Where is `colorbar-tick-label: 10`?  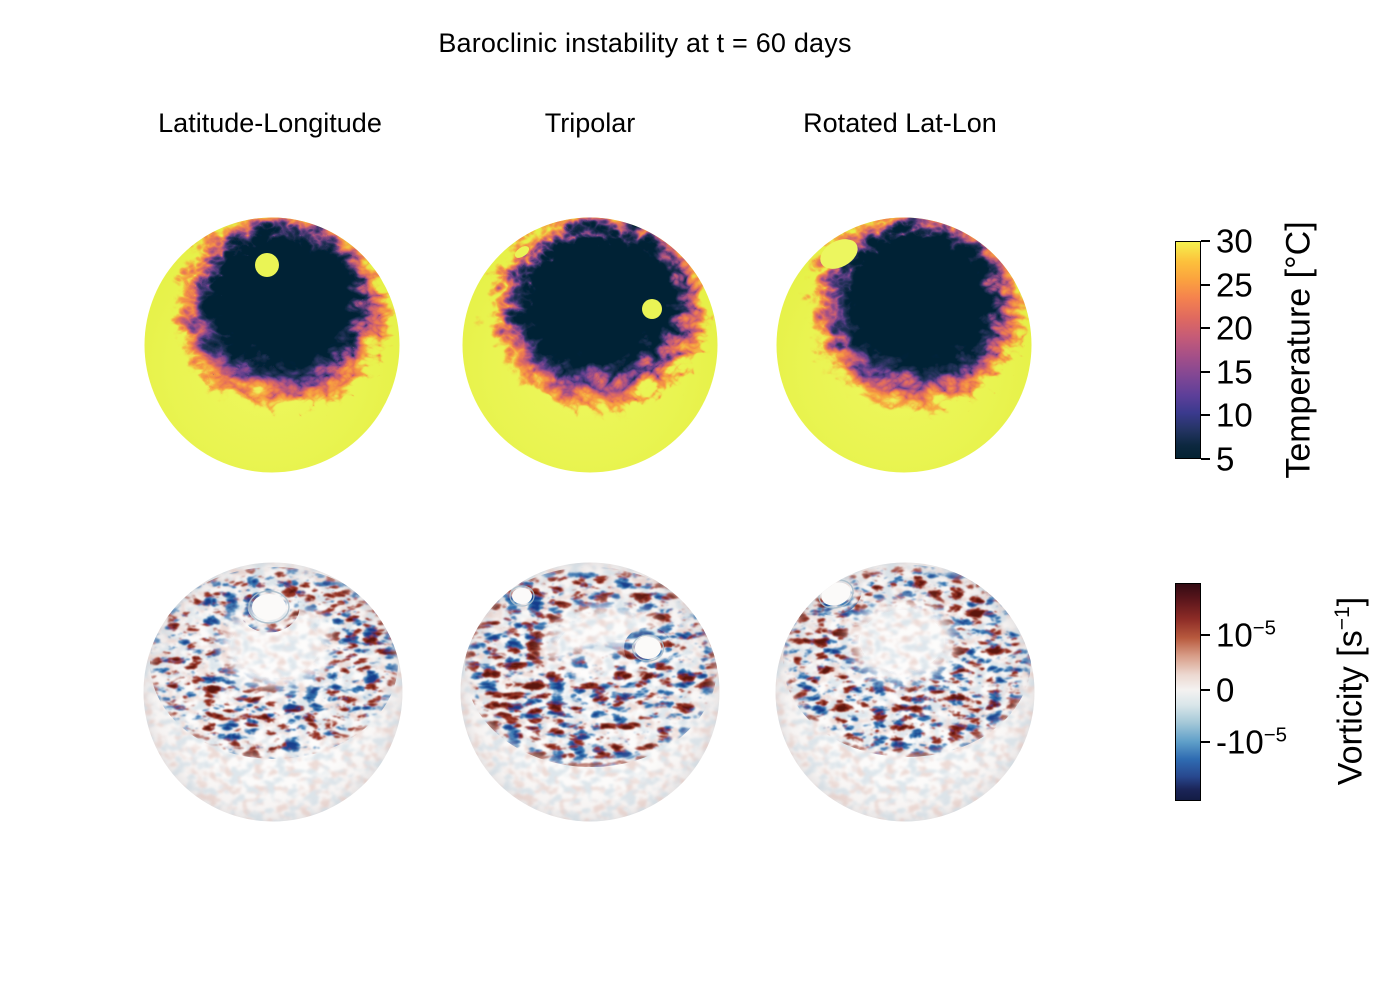
colorbar-tick-label: 10 is located at coordinates (1234, 415).